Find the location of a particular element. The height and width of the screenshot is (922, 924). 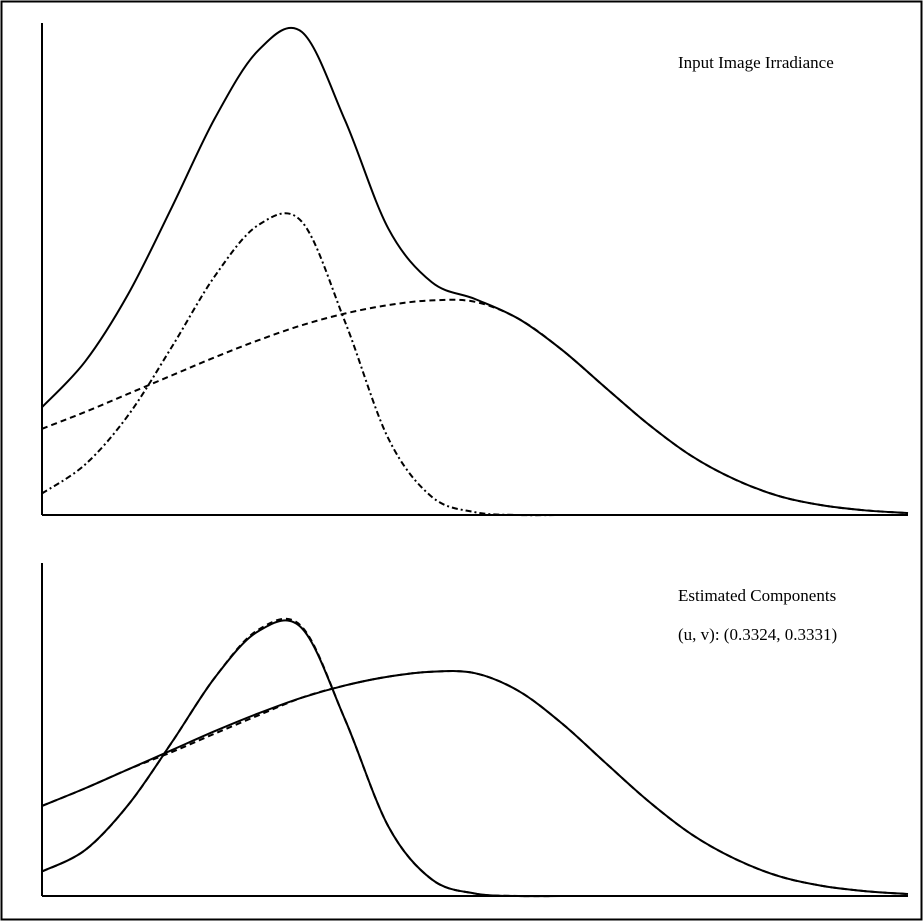

annotation: Estimated Components is located at coordinates (757, 595).